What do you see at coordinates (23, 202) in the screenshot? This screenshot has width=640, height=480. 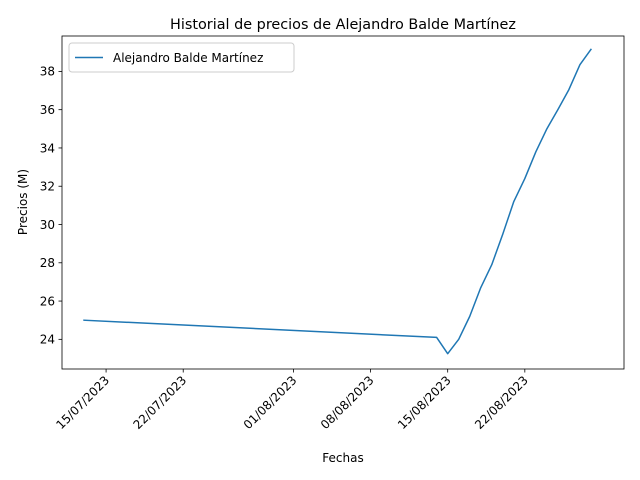 I see `y-axis-label: Precios (M)` at bounding box center [23, 202].